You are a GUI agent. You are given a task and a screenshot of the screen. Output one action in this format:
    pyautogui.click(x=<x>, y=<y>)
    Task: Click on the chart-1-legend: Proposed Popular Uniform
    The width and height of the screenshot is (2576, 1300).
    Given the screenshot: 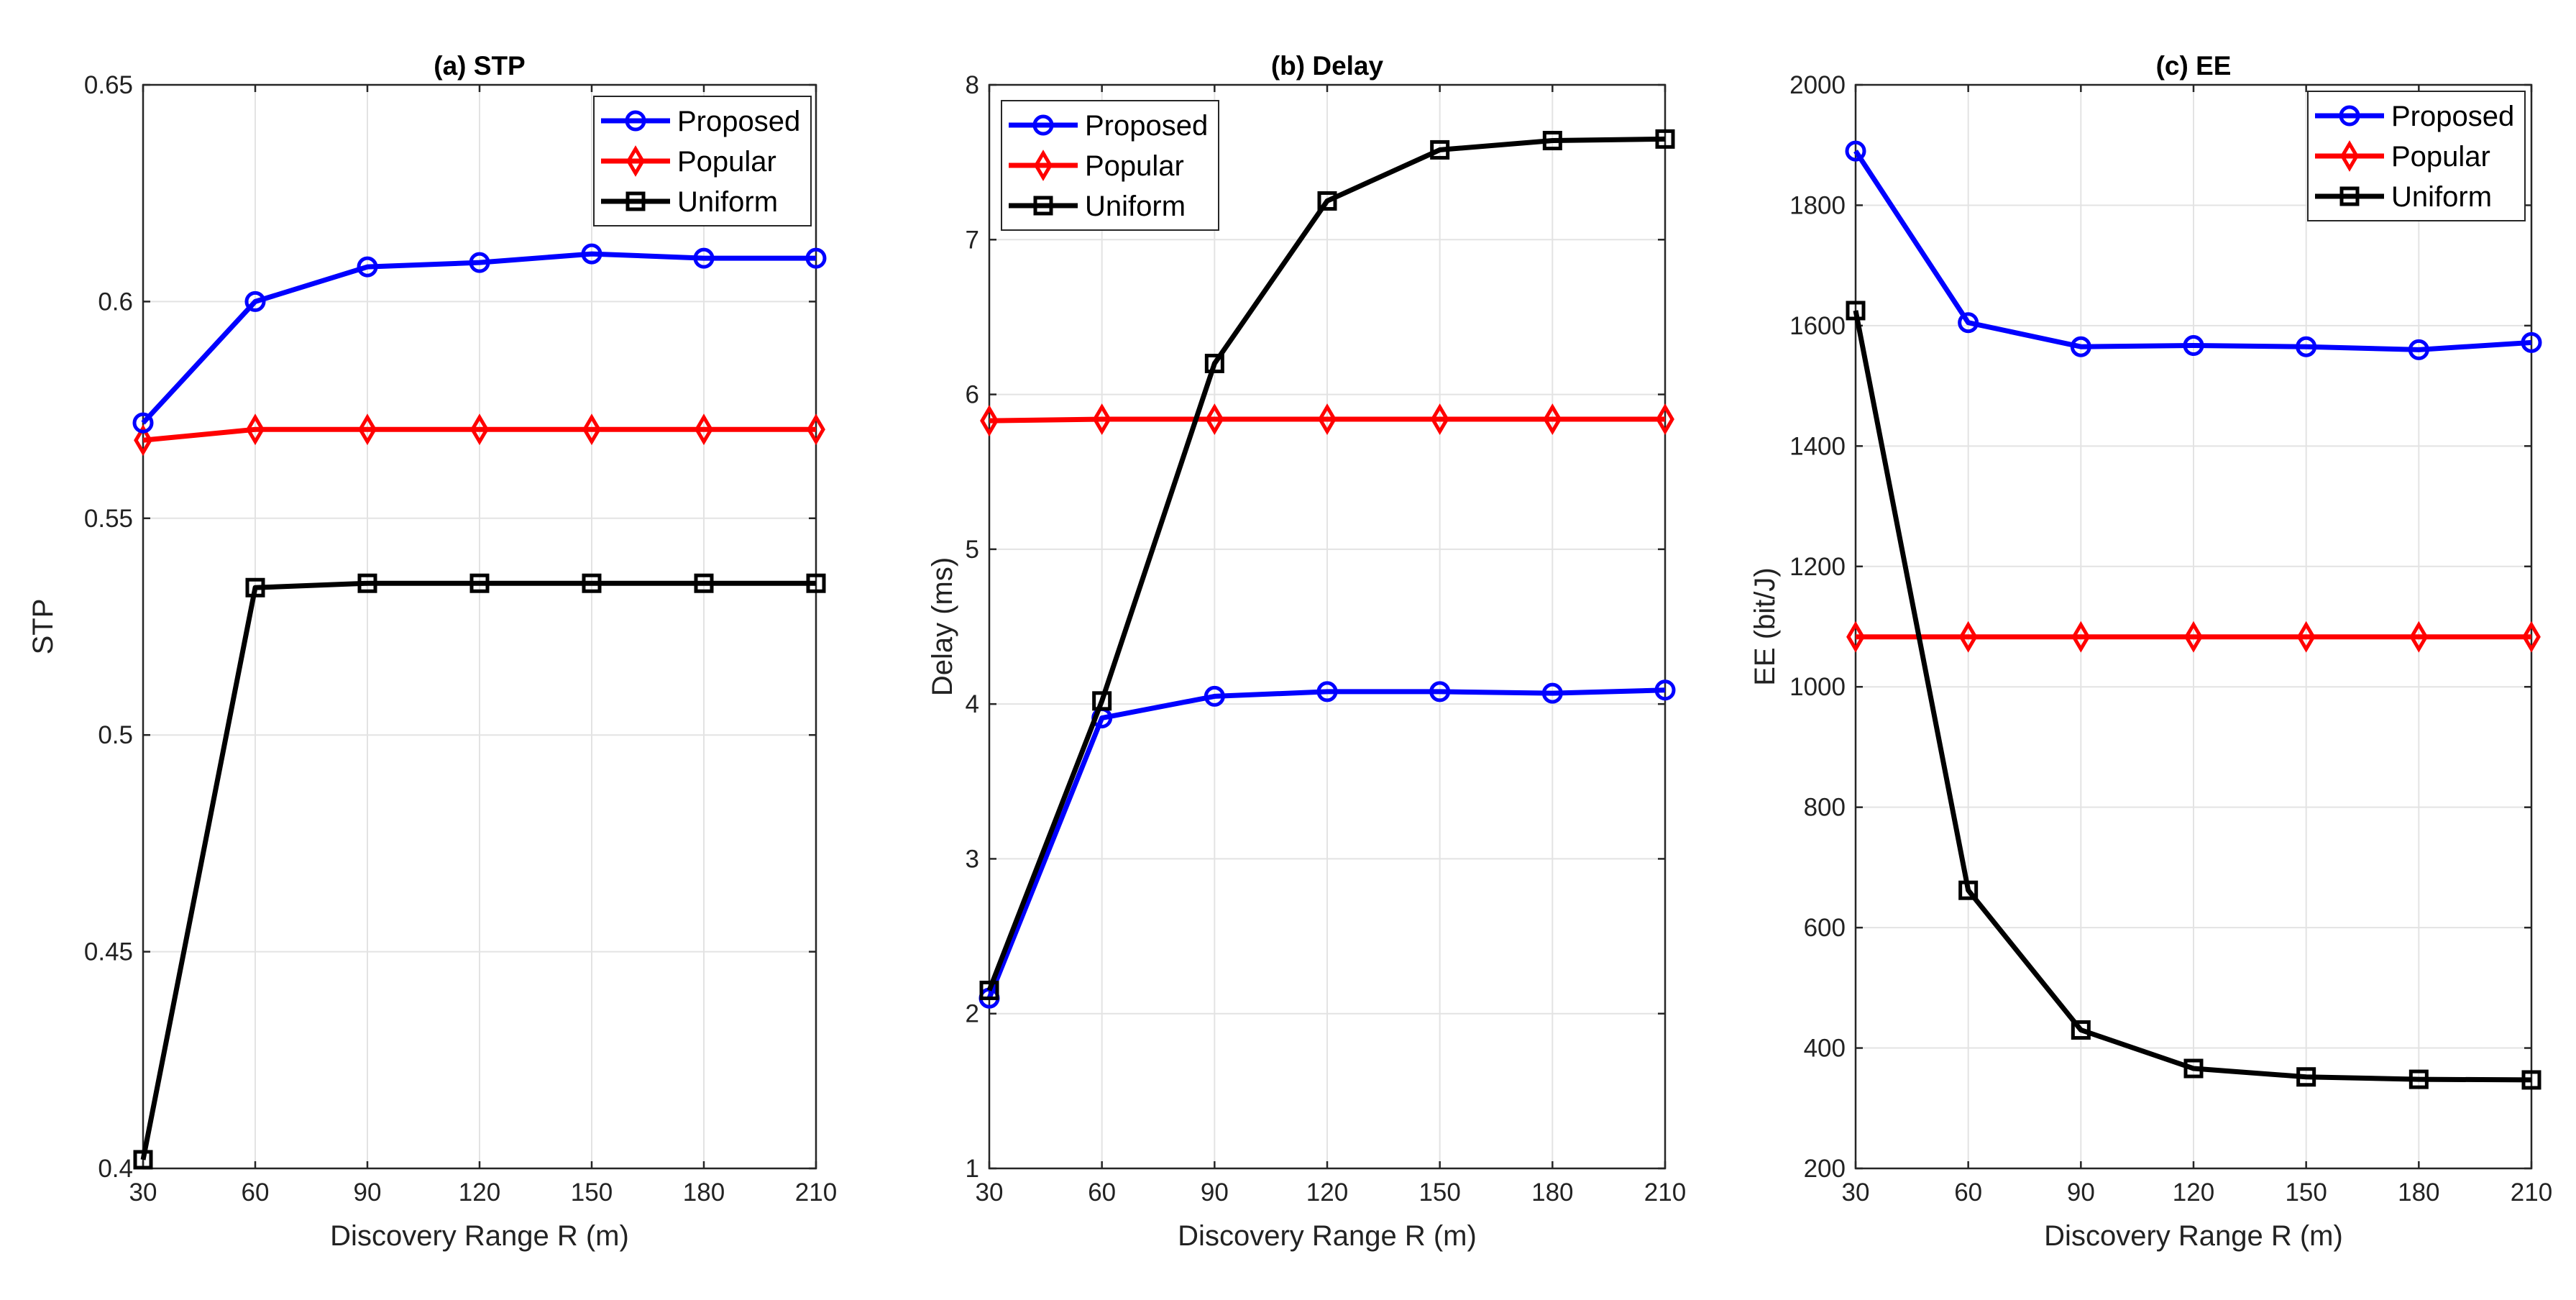 What is the action you would take?
    pyautogui.click(x=702, y=161)
    